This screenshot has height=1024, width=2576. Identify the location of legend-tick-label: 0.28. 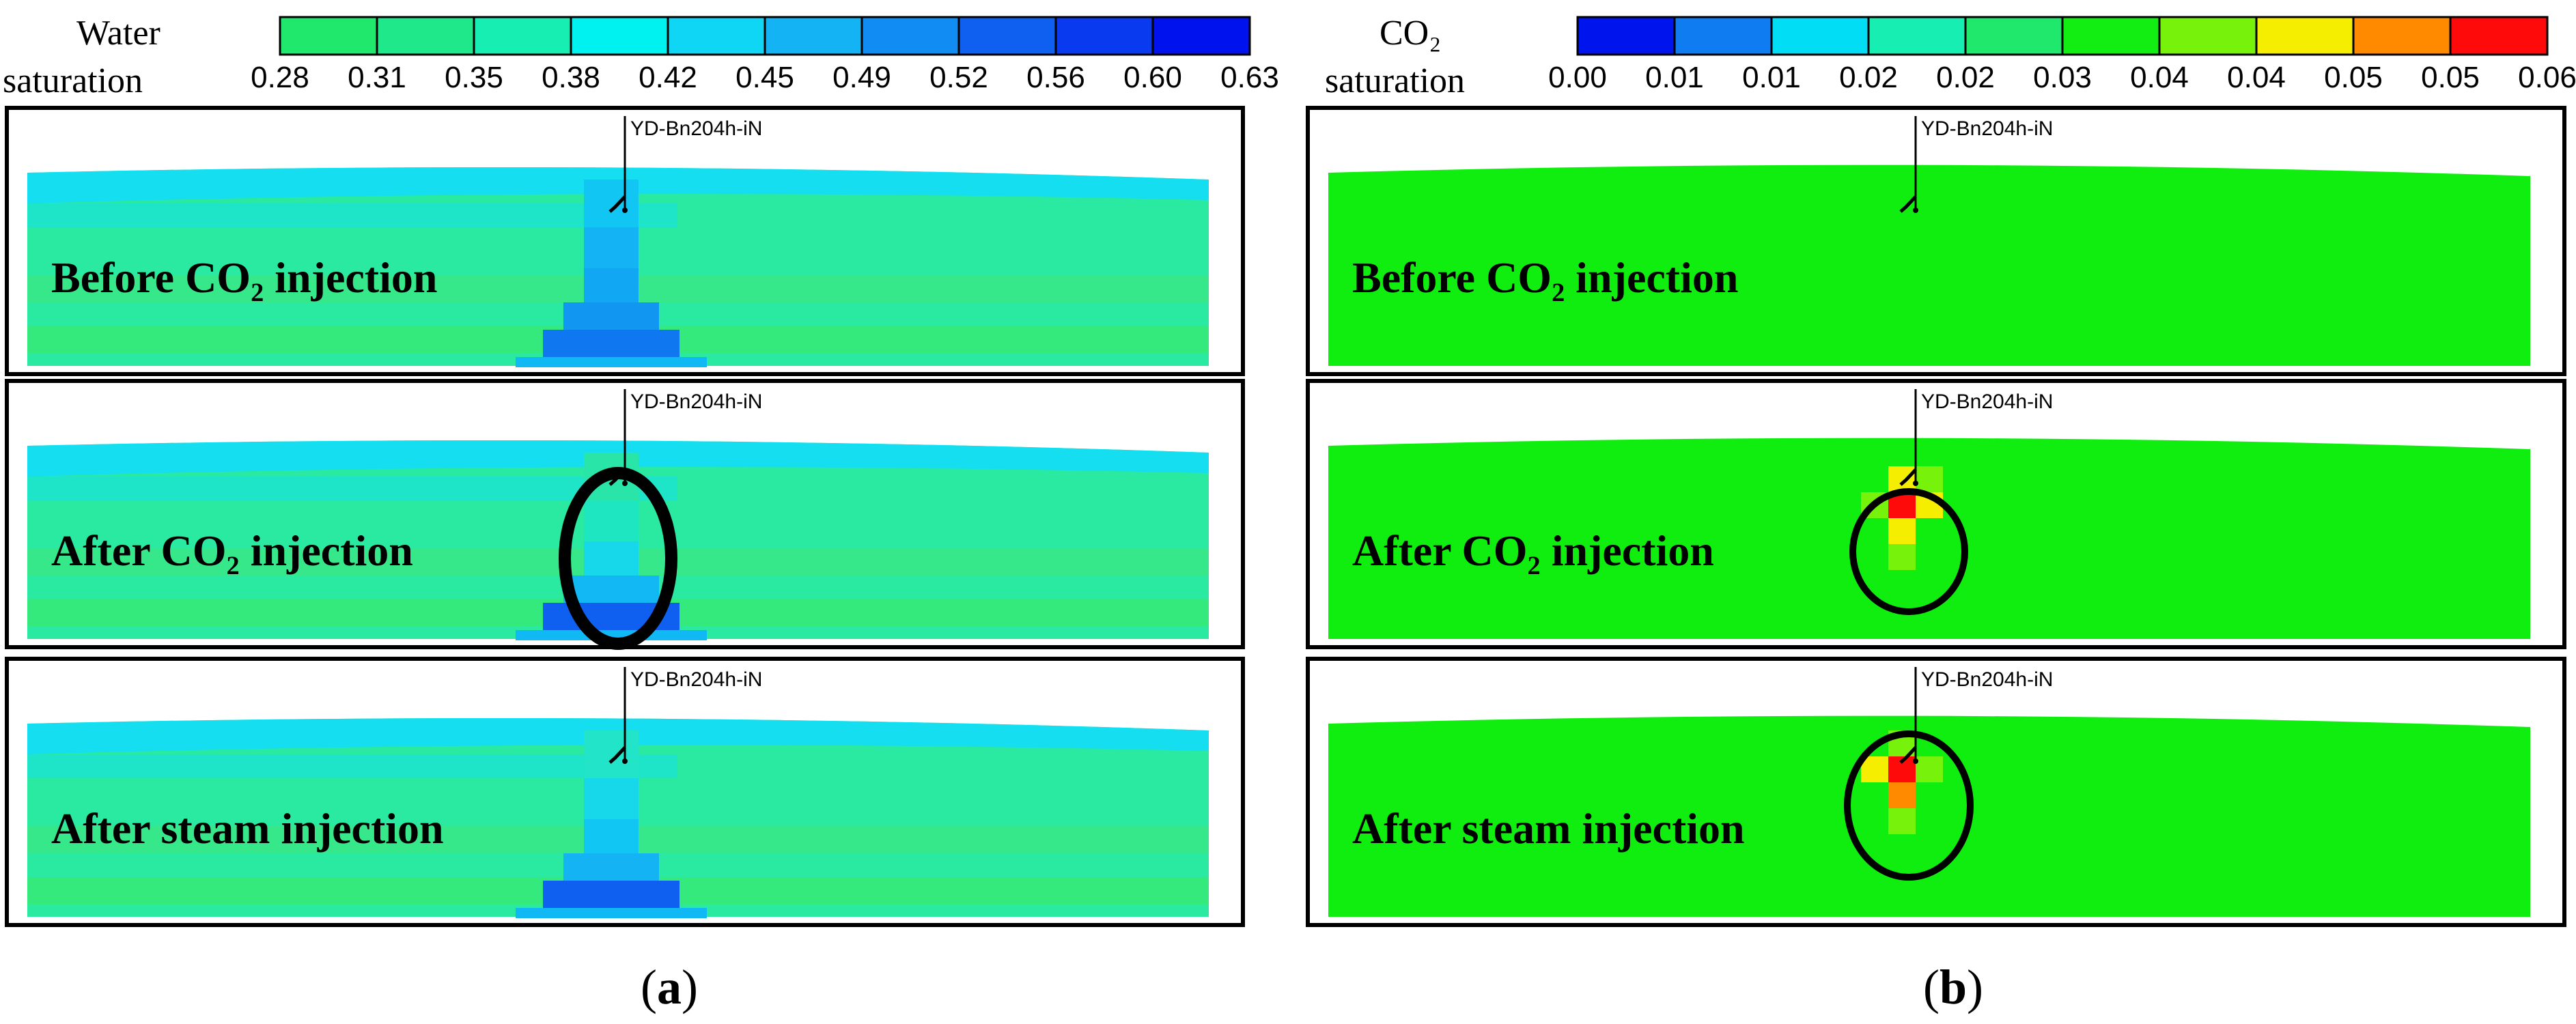
(280, 77).